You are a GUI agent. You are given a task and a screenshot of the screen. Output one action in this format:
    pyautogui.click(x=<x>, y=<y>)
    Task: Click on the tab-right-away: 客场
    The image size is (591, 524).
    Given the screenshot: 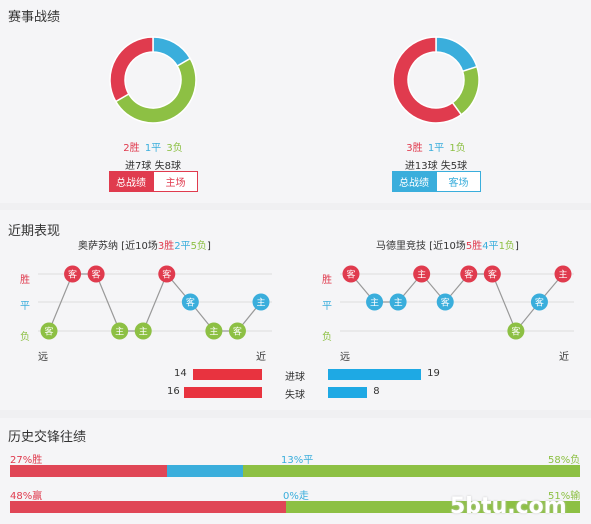 What is the action you would take?
    pyautogui.click(x=458, y=181)
    